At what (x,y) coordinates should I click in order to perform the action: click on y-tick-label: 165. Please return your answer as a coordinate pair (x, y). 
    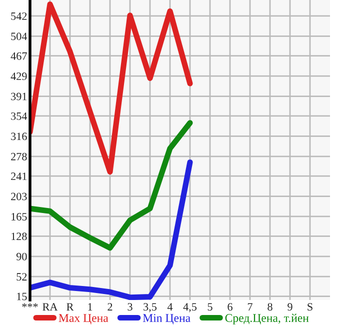
    Looking at the image, I should click on (19, 216).